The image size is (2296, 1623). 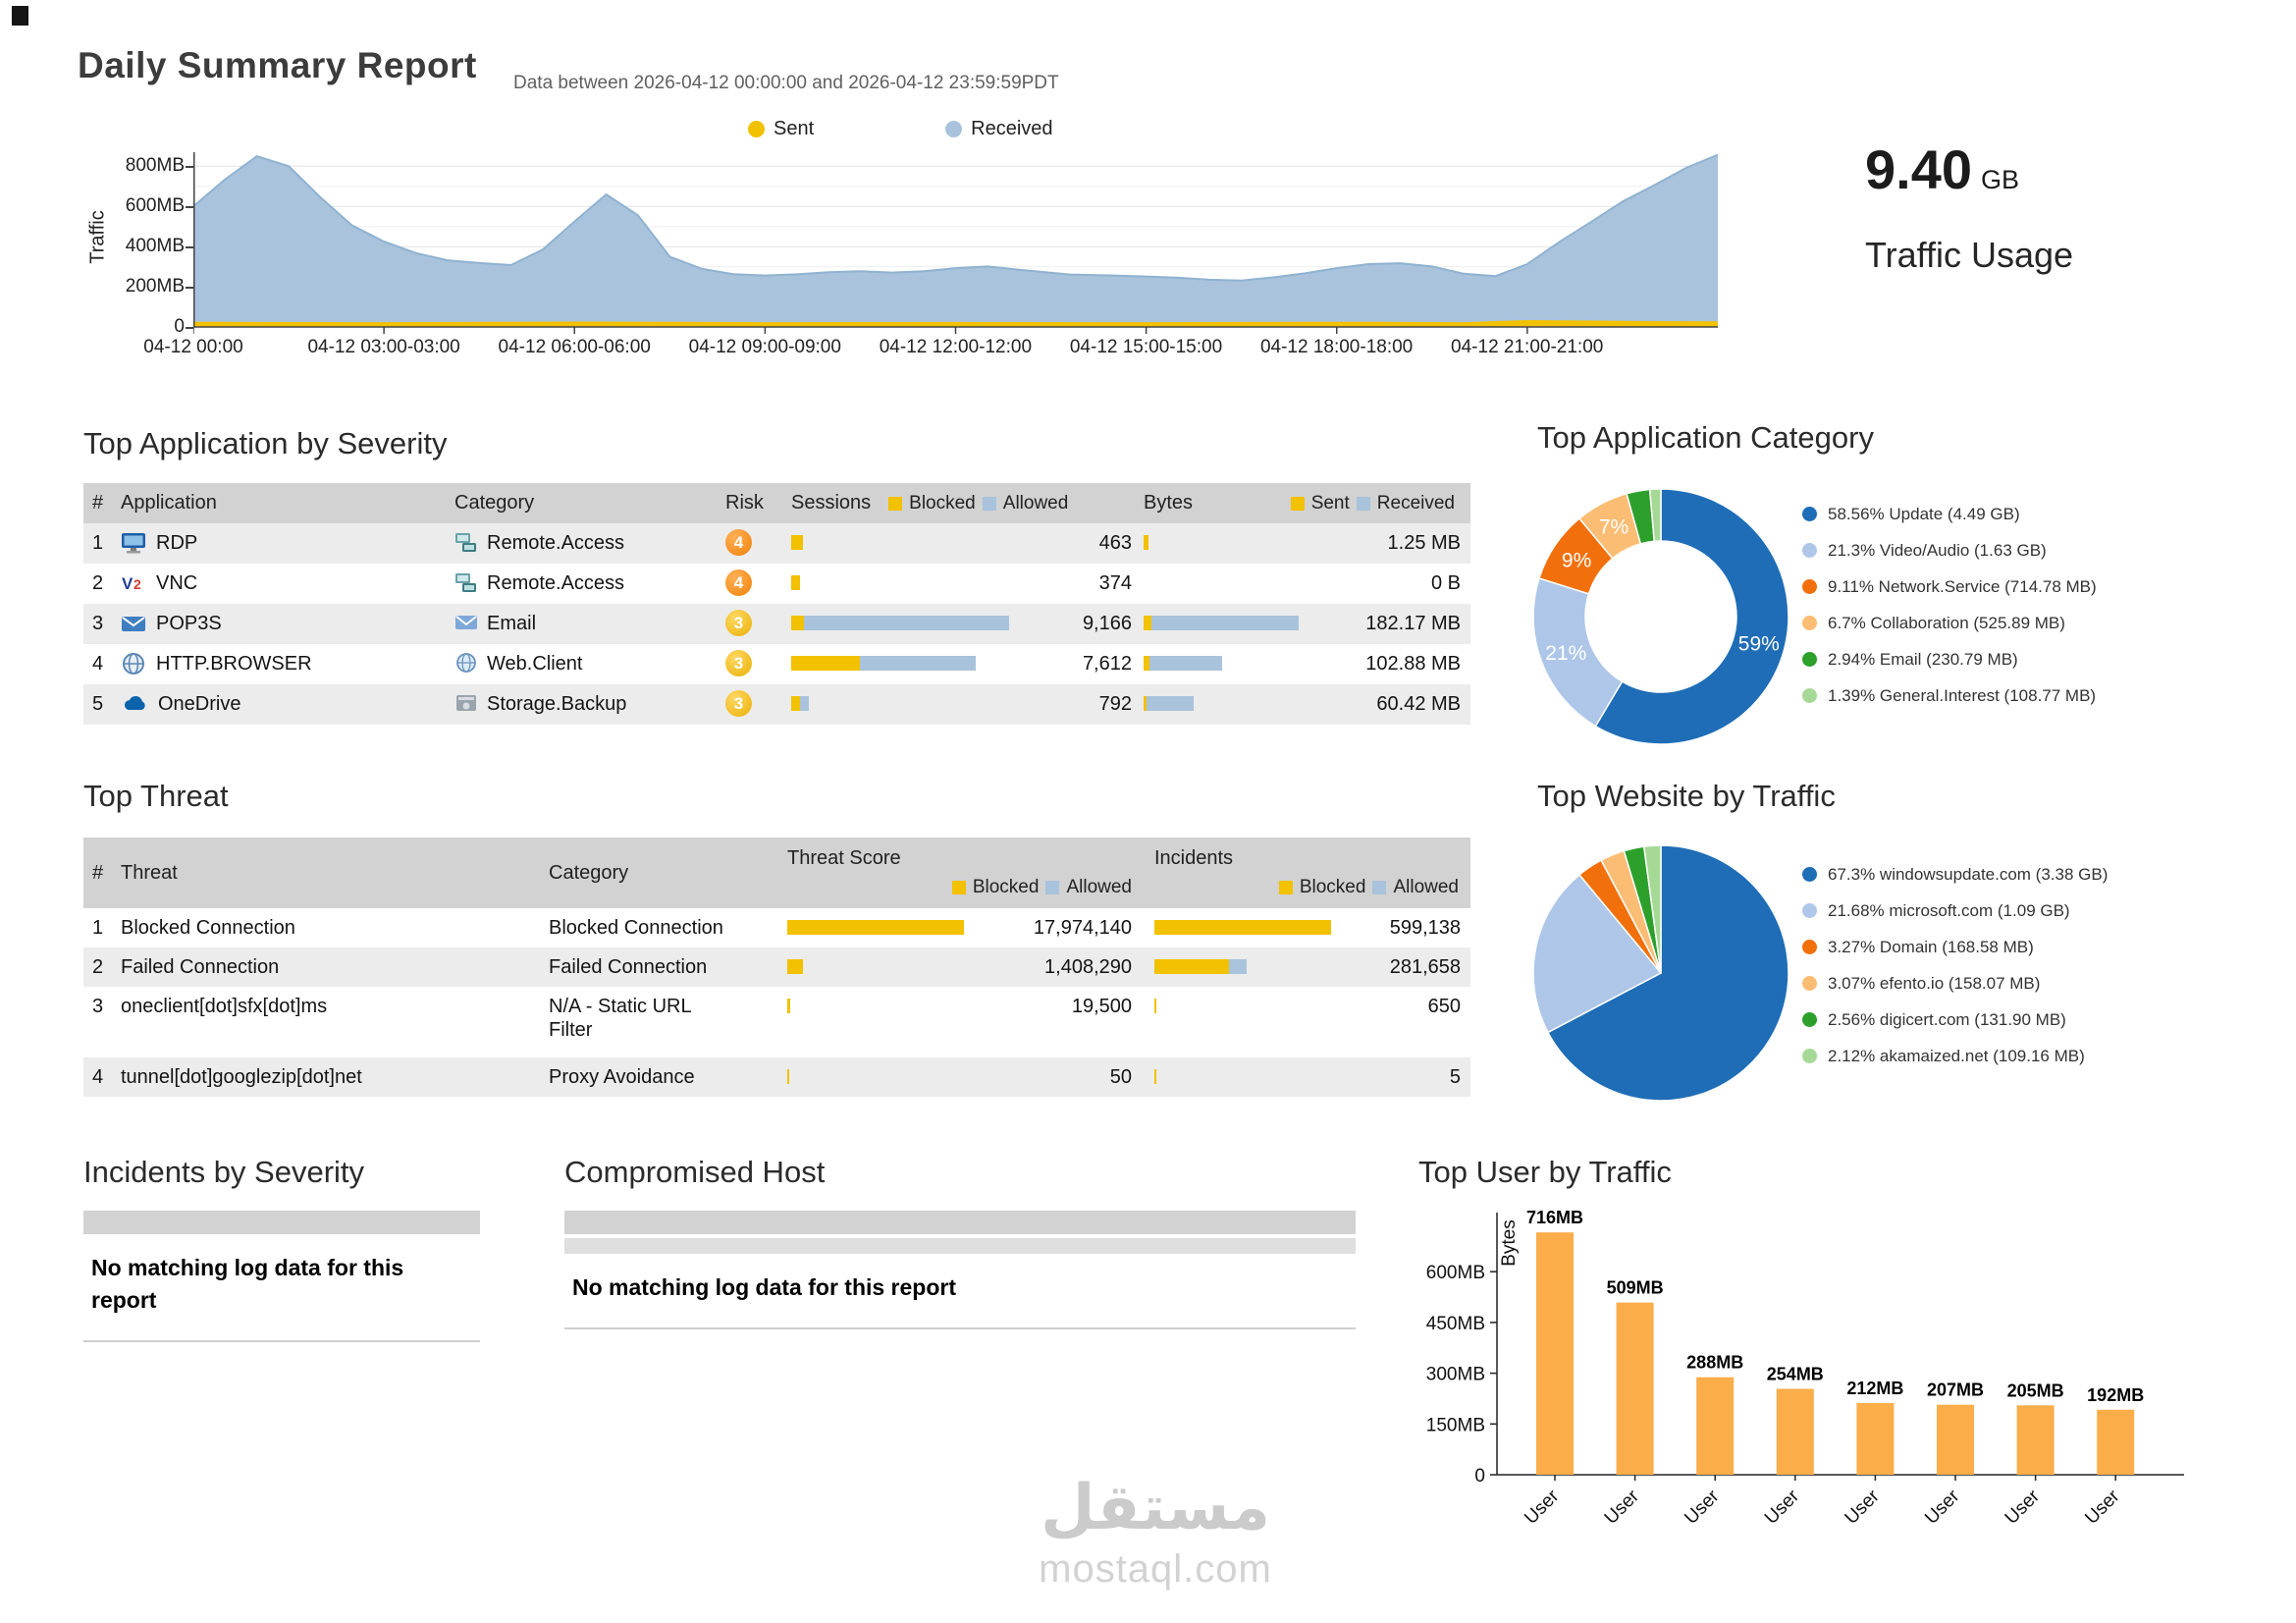 I want to click on threat-score-value: 19,500, so click(x=1101, y=1007).